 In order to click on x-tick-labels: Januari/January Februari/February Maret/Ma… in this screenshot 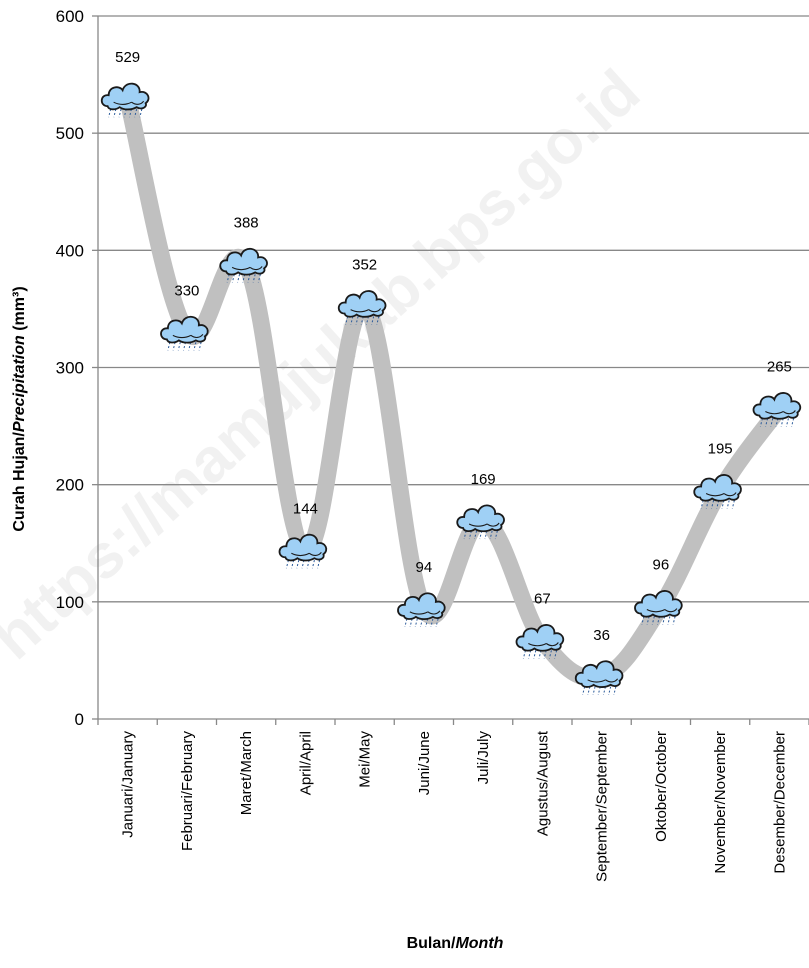, I will do `click(454, 806)`.